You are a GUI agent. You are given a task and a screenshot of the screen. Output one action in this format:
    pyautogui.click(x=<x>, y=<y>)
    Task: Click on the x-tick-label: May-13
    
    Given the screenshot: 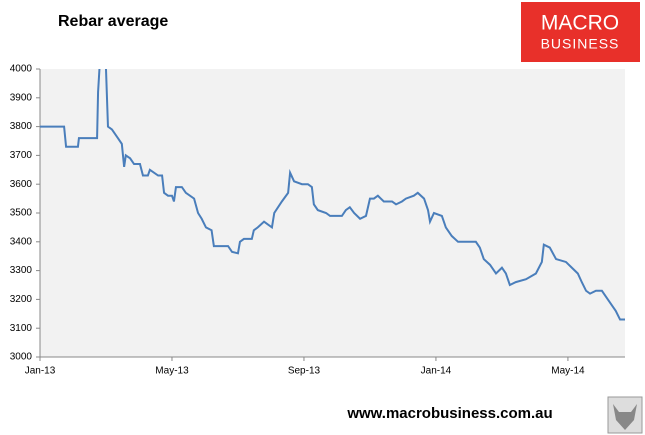 What is the action you would take?
    pyautogui.click(x=172, y=371)
    